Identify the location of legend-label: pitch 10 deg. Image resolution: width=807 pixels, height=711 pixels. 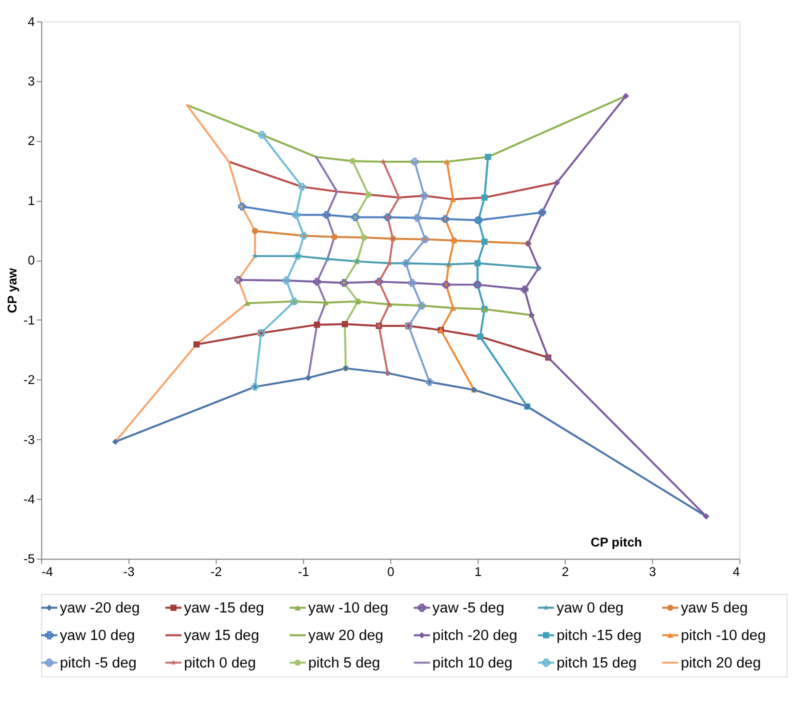
(472, 664).